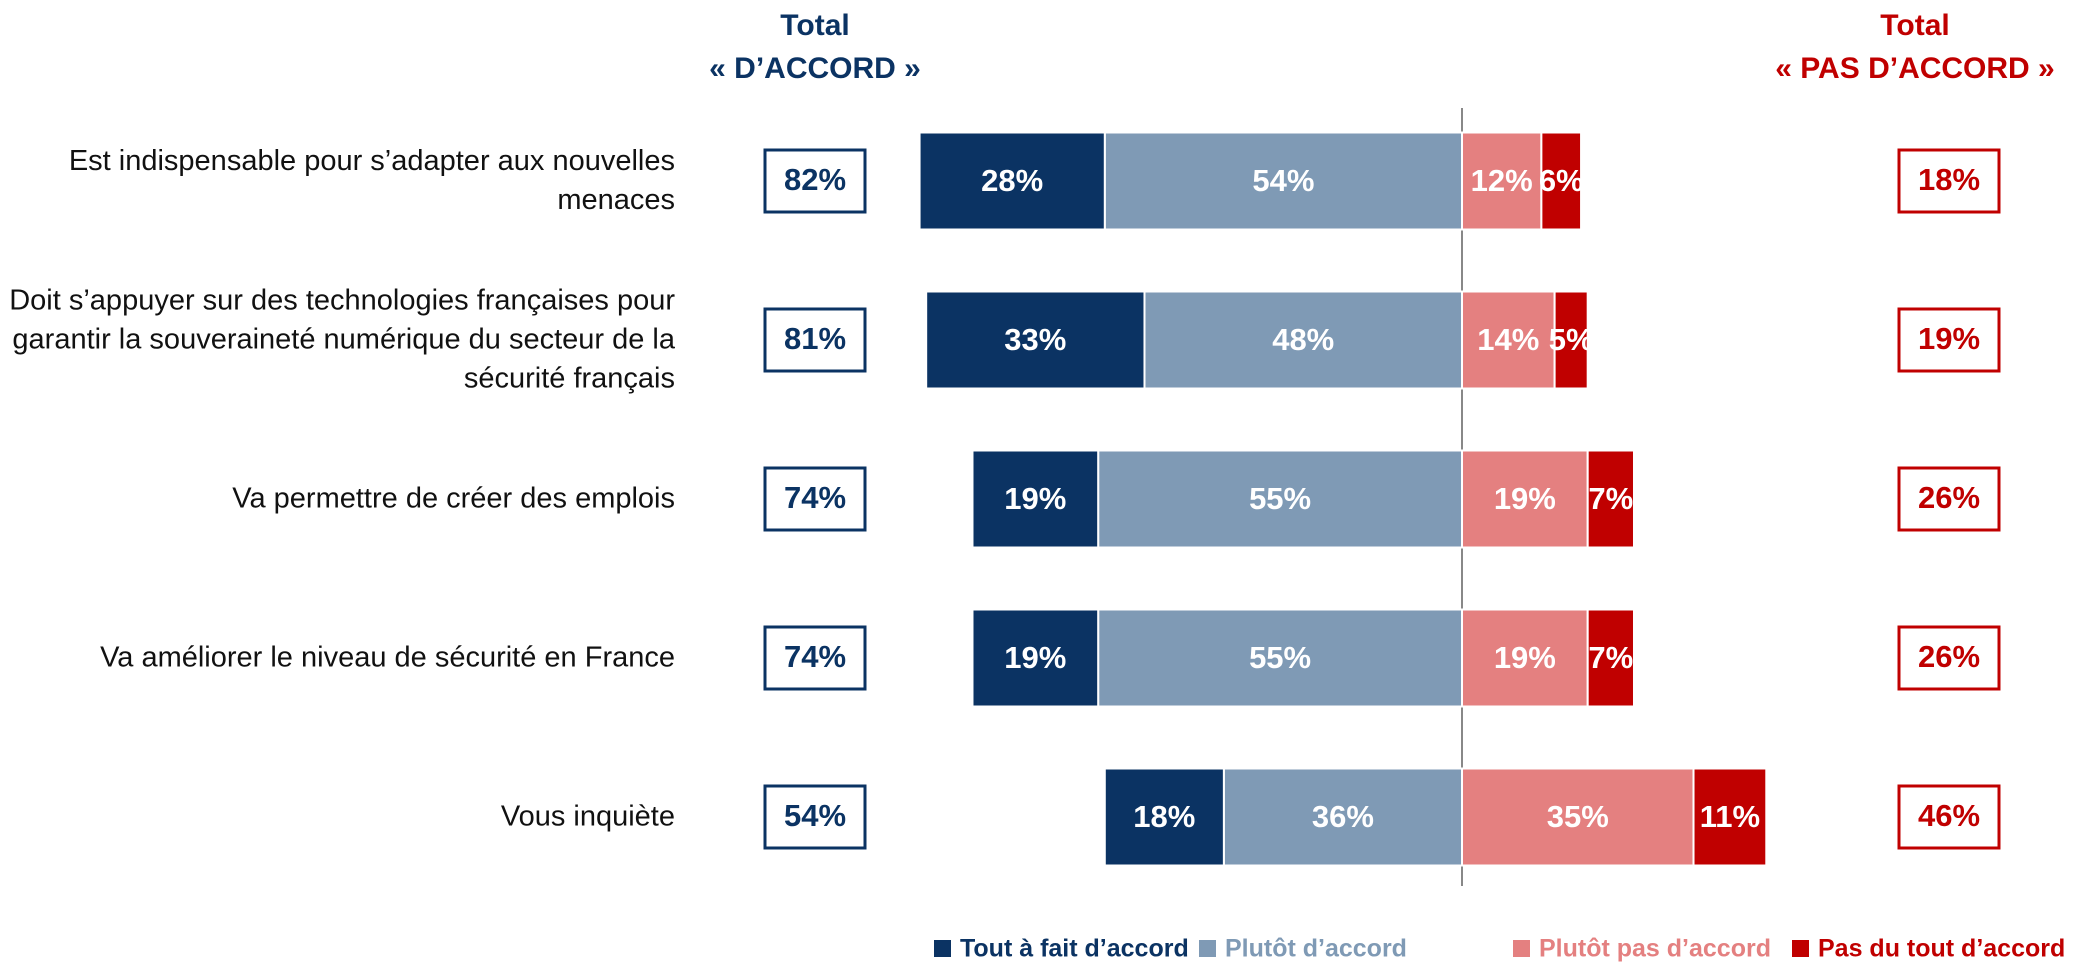 This screenshot has width=2075, height=963. Describe the element at coordinates (1941, 949) in the screenshot. I see `legend-label: Pas du tout d’accord` at that location.